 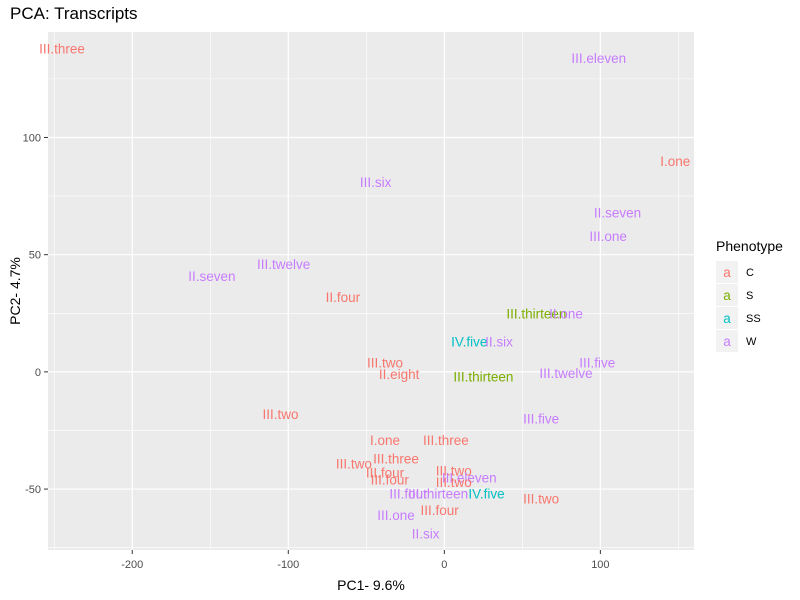 What do you see at coordinates (566, 313) in the screenshot?
I see `point-label: II.one` at bounding box center [566, 313].